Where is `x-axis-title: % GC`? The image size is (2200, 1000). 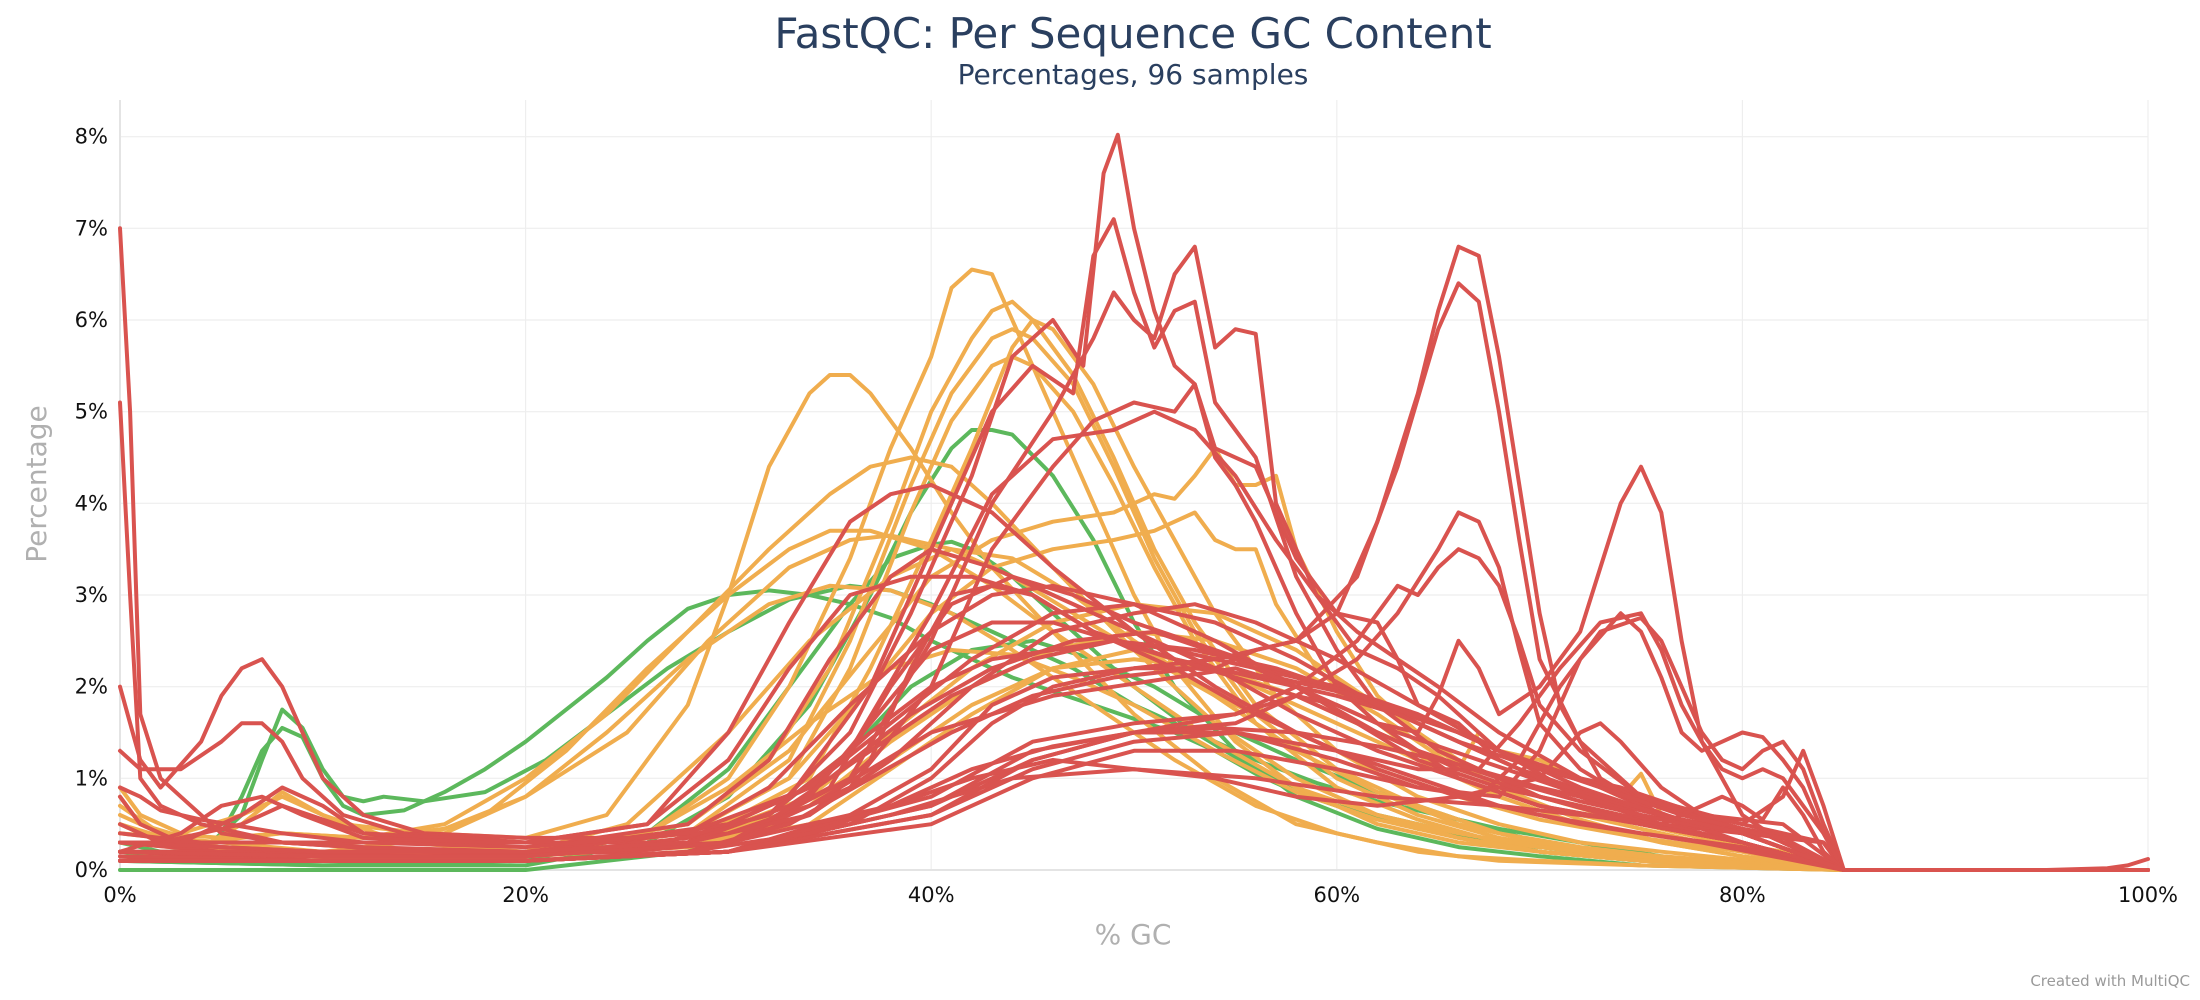
x-axis-title: % GC is located at coordinates (1133, 934).